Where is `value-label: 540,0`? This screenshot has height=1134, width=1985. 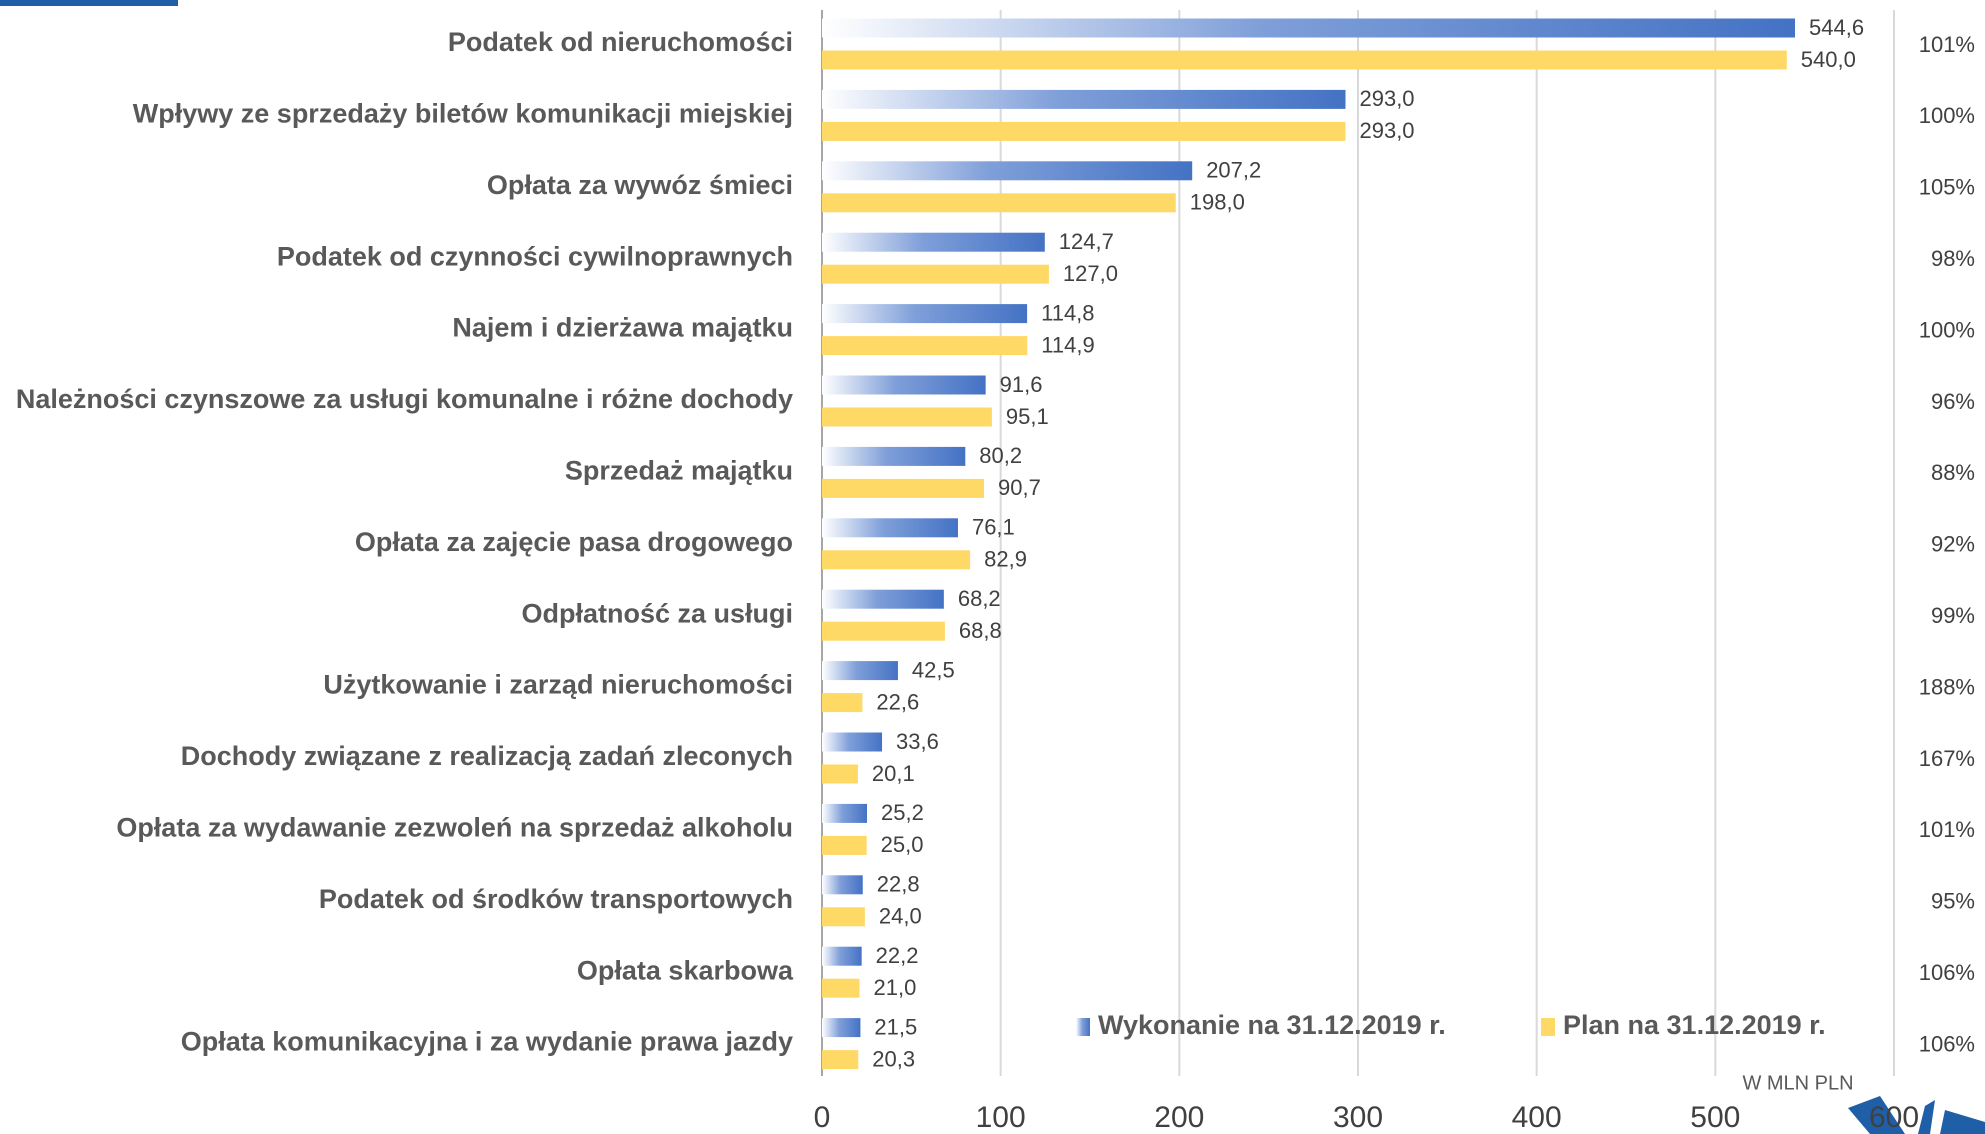
value-label: 540,0 is located at coordinates (1828, 59).